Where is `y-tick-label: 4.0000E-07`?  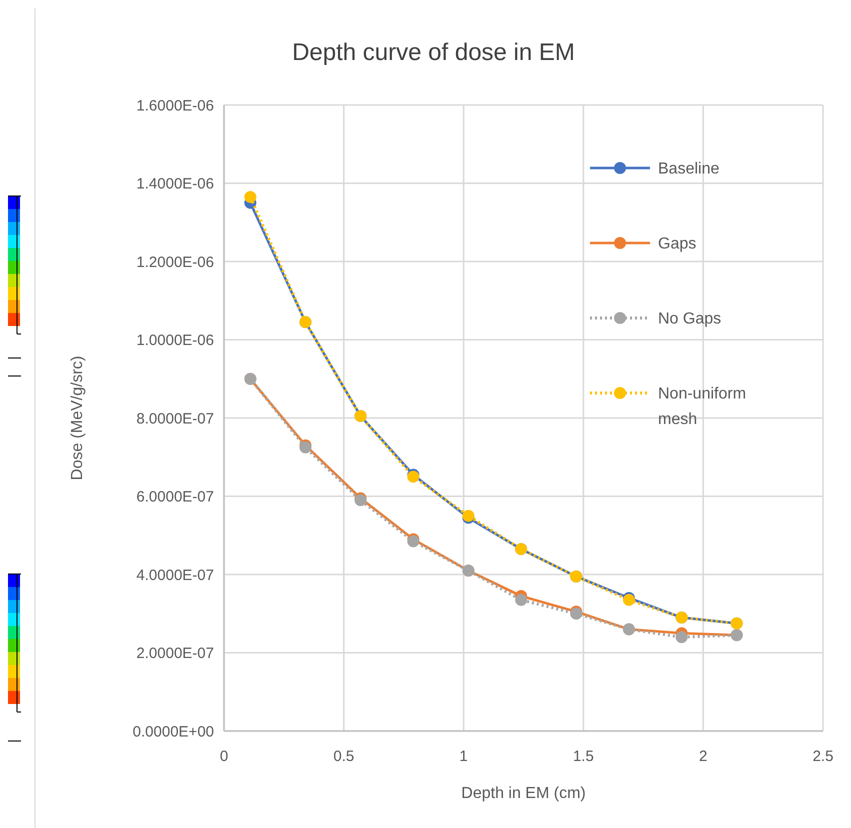
y-tick-label: 4.0000E-07 is located at coordinates (175, 575).